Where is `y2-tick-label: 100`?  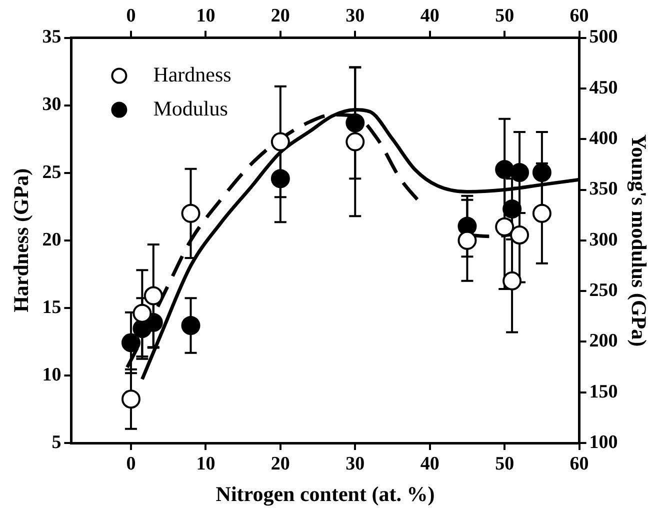
y2-tick-label: 100 is located at coordinates (603, 442).